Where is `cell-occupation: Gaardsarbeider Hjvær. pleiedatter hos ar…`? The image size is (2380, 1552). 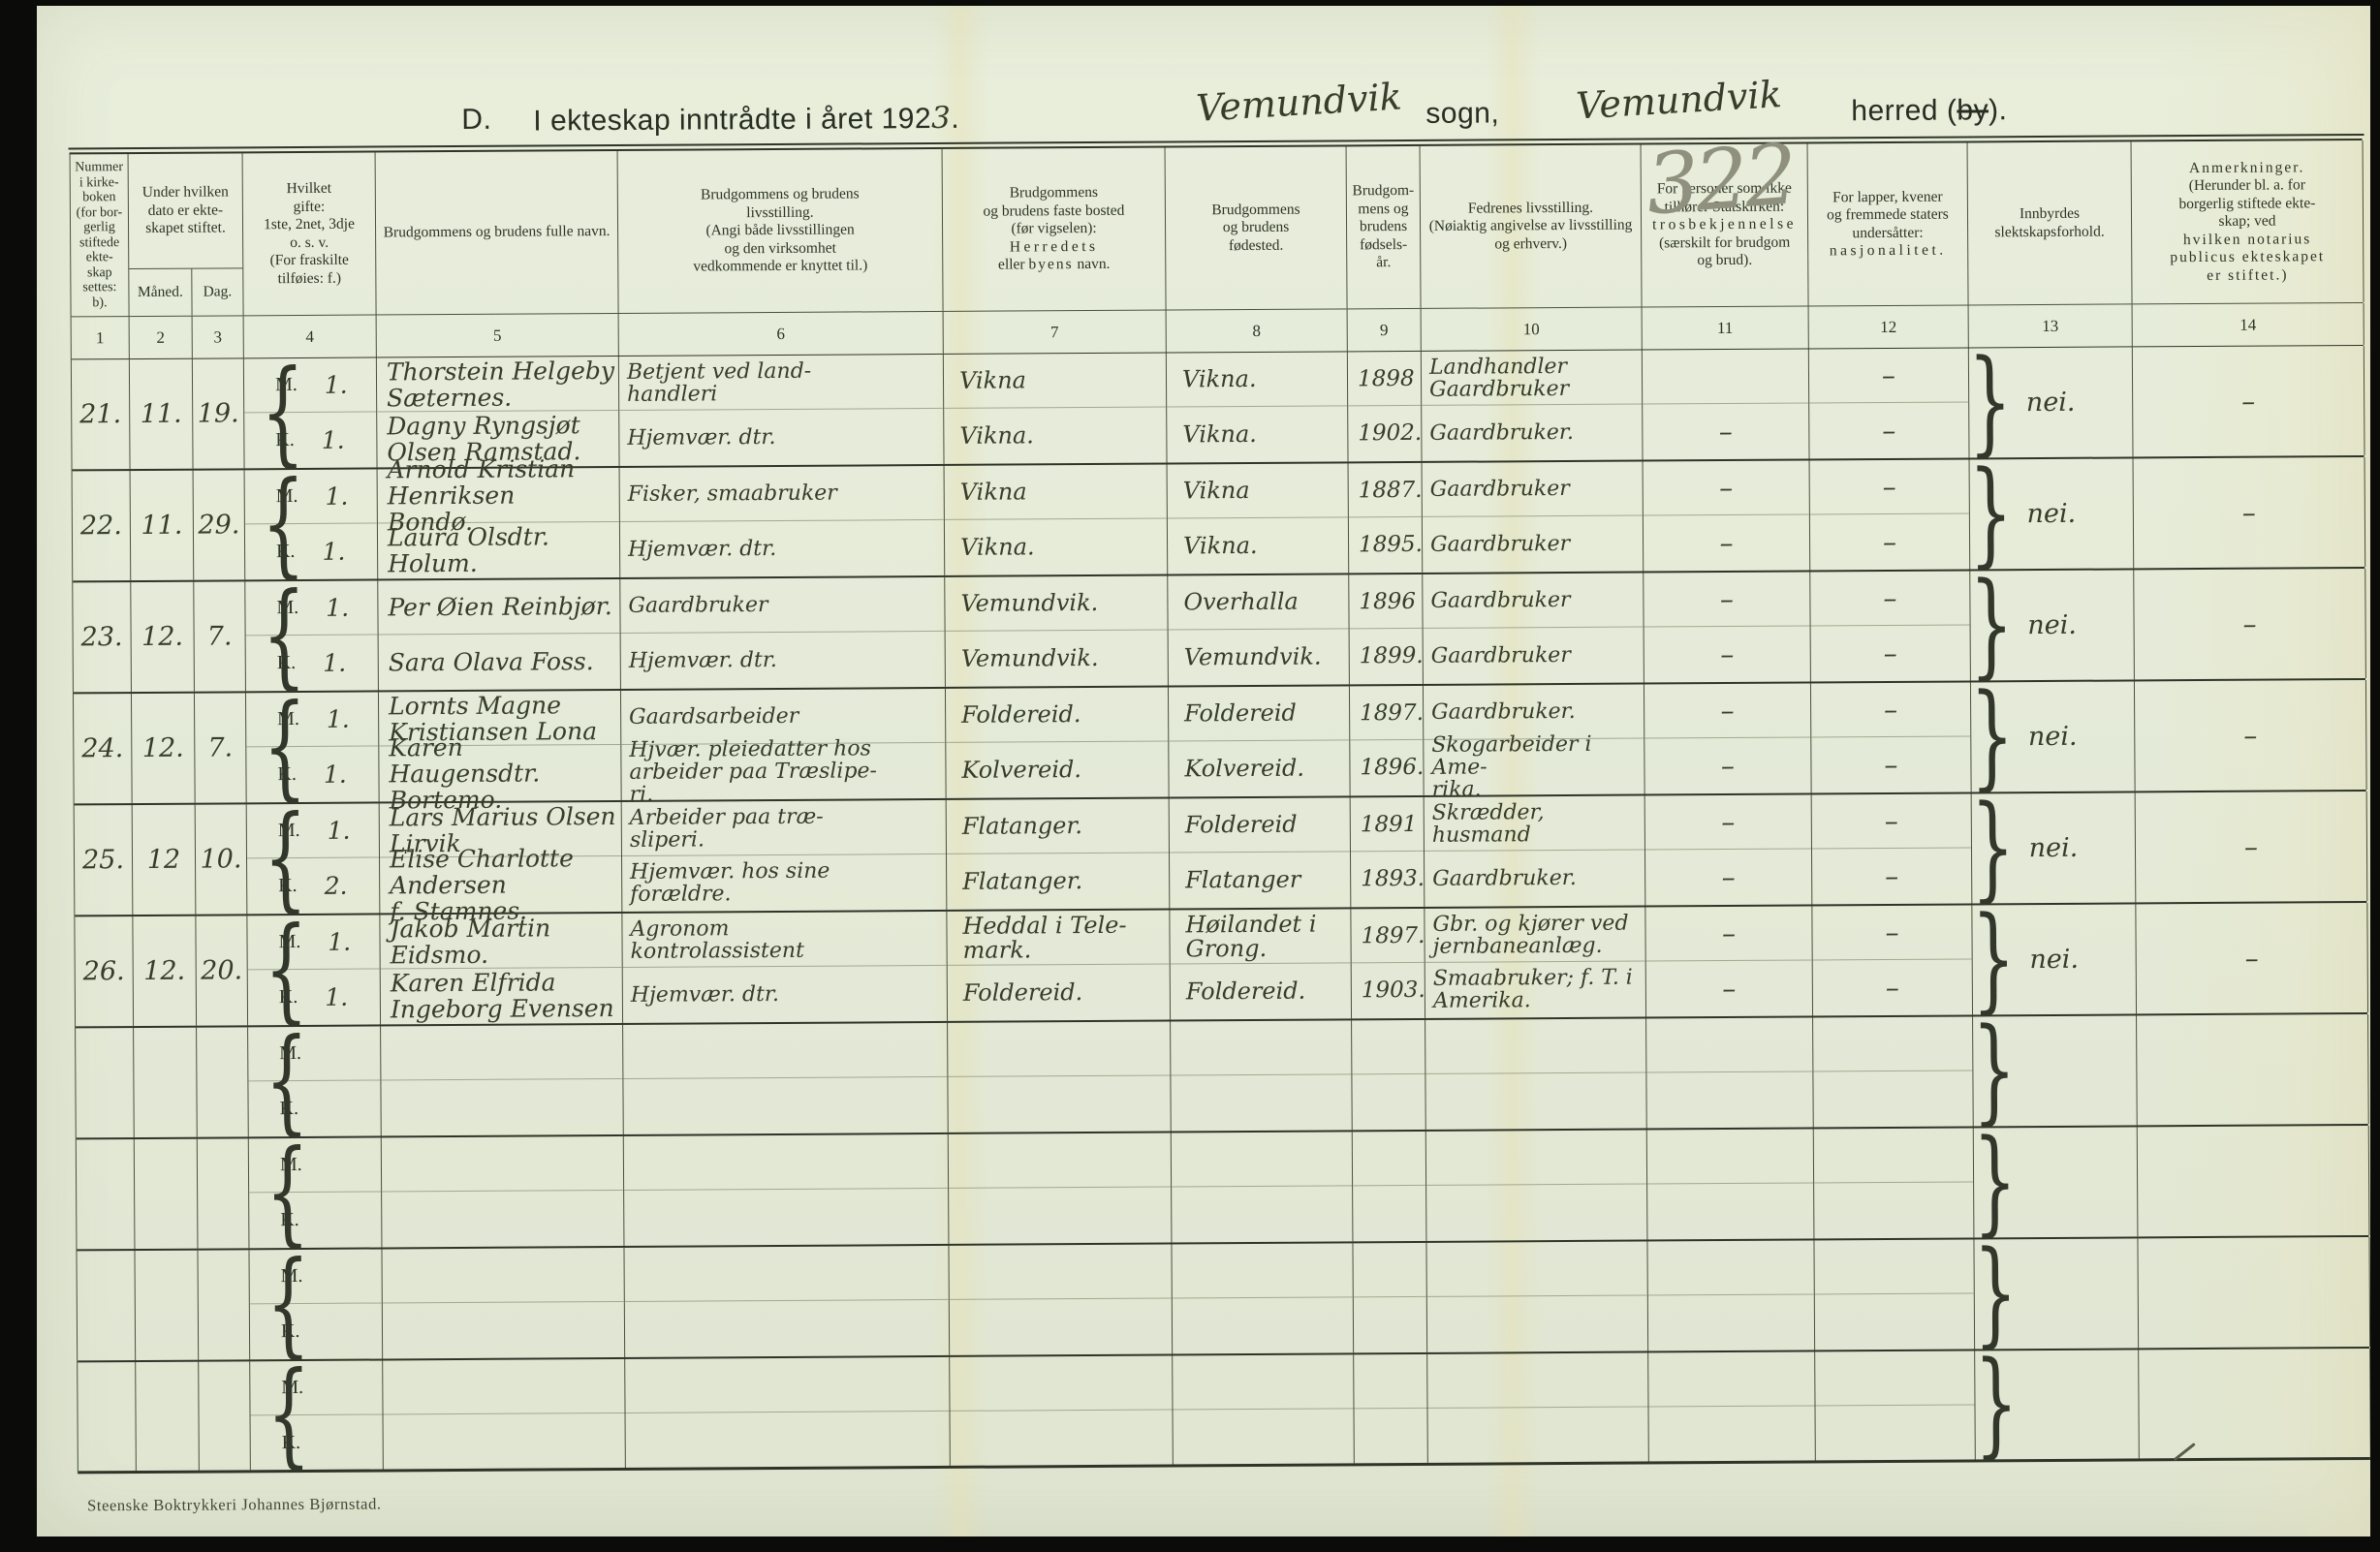 cell-occupation: Gaardsarbeider Hjvær. pleiedatter hos ar… is located at coordinates (784, 748).